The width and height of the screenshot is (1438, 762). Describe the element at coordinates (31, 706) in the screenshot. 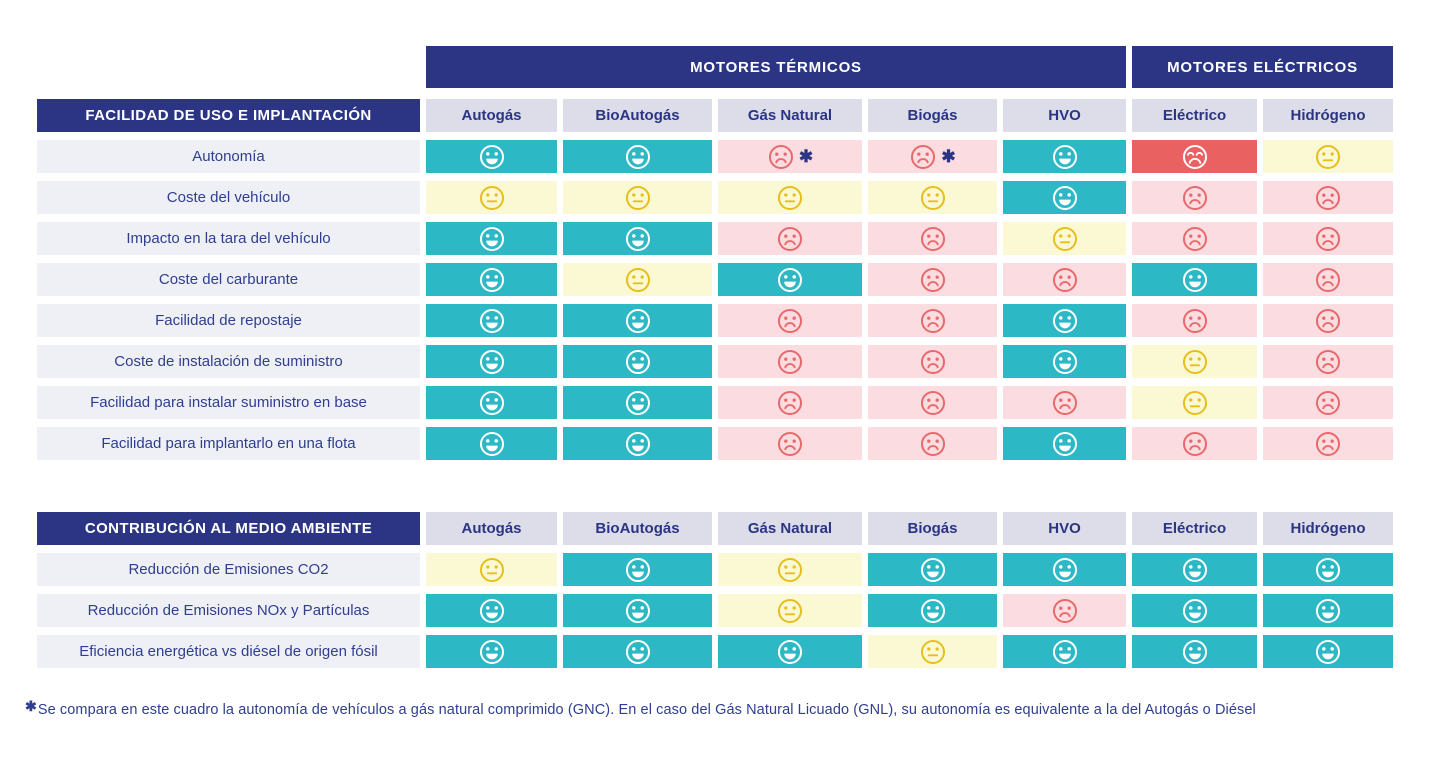

I see `footnote-asterisk: ✱` at that location.